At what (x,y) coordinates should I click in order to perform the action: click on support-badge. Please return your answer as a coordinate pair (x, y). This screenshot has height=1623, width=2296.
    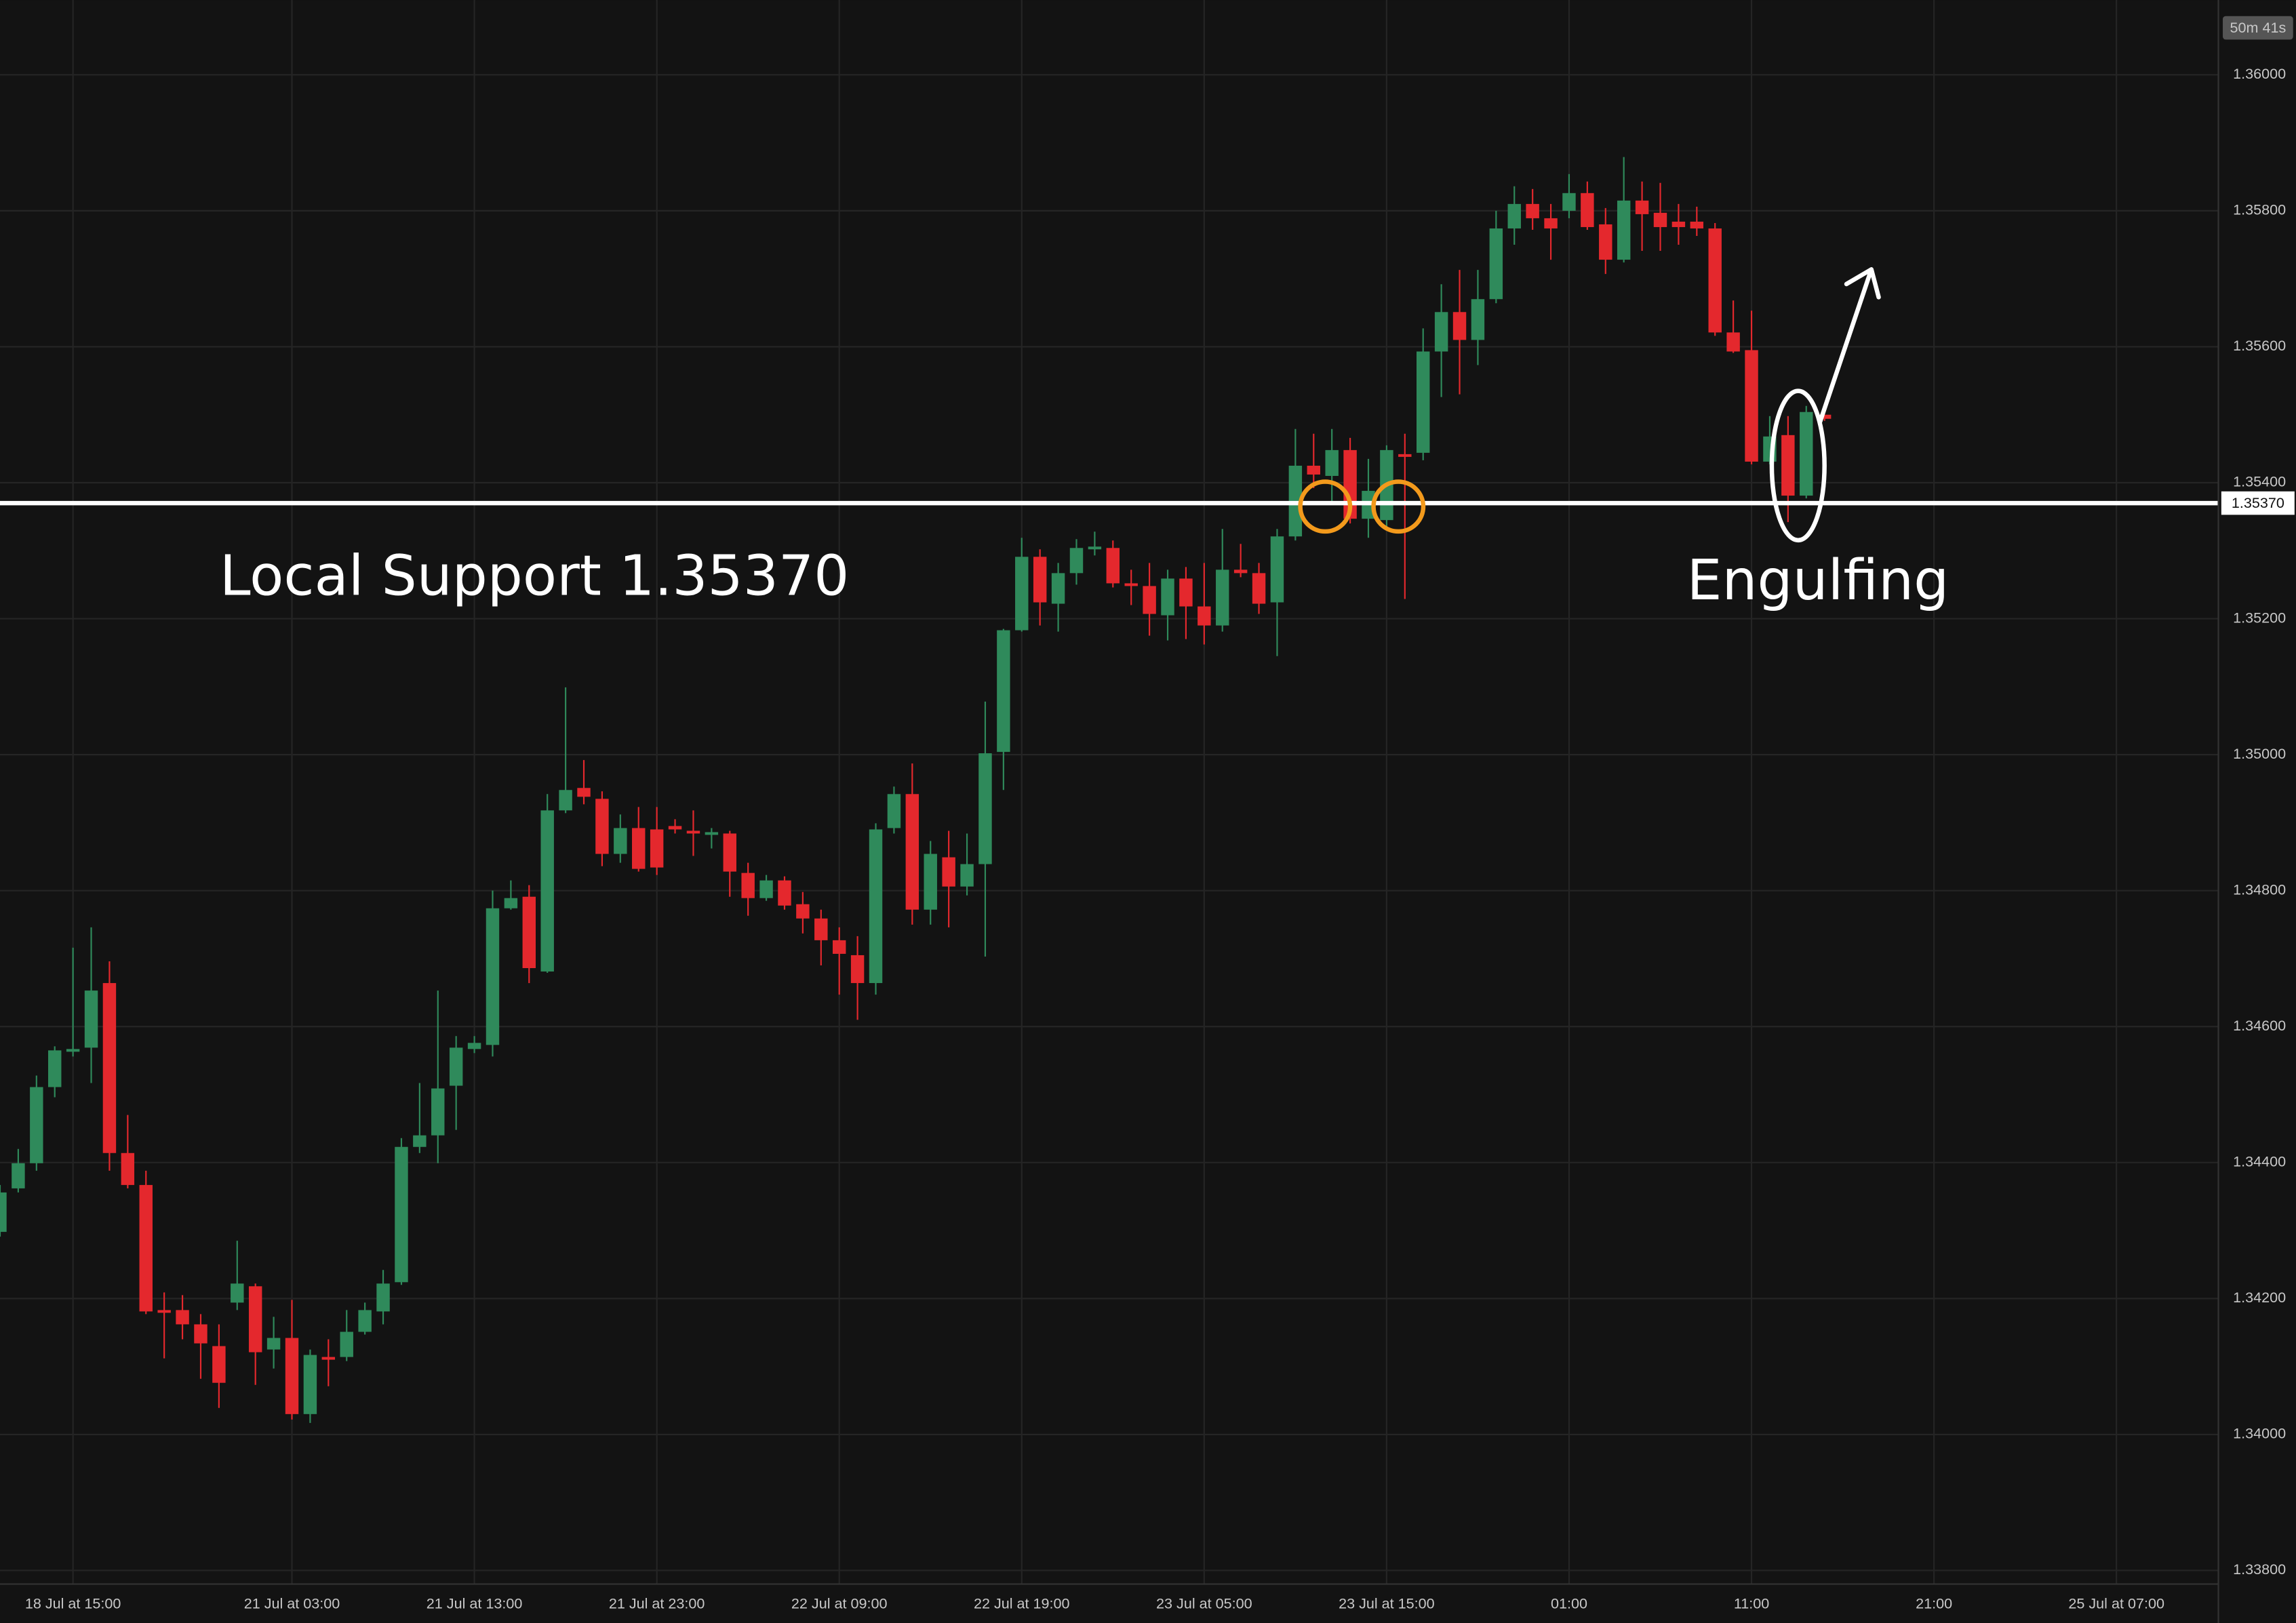
    Looking at the image, I should click on (2258, 503).